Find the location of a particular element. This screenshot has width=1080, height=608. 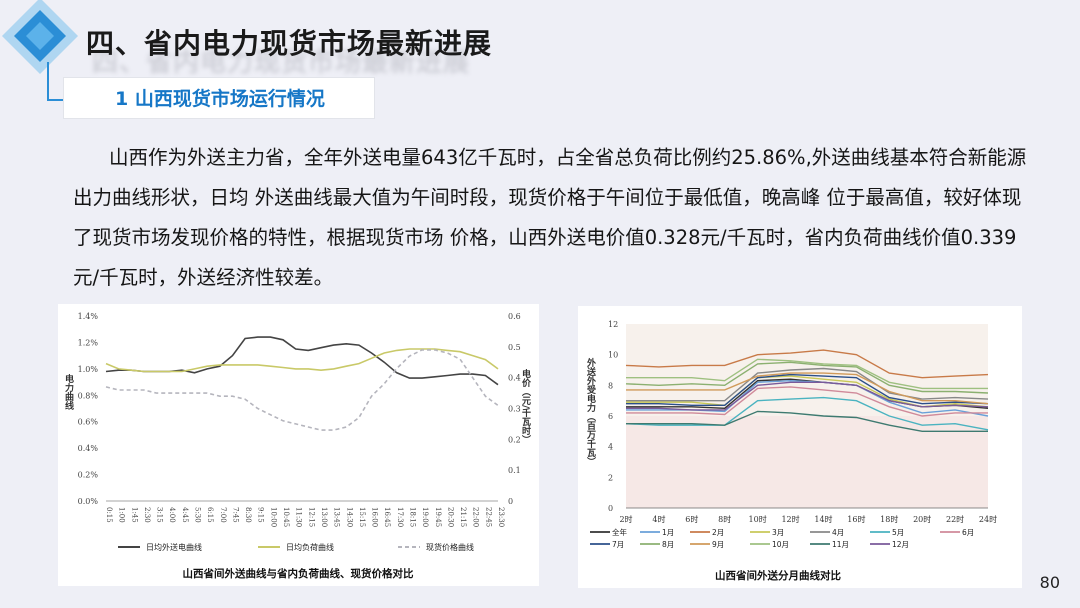

y-right-tick-label: 0.4 is located at coordinates (514, 378).